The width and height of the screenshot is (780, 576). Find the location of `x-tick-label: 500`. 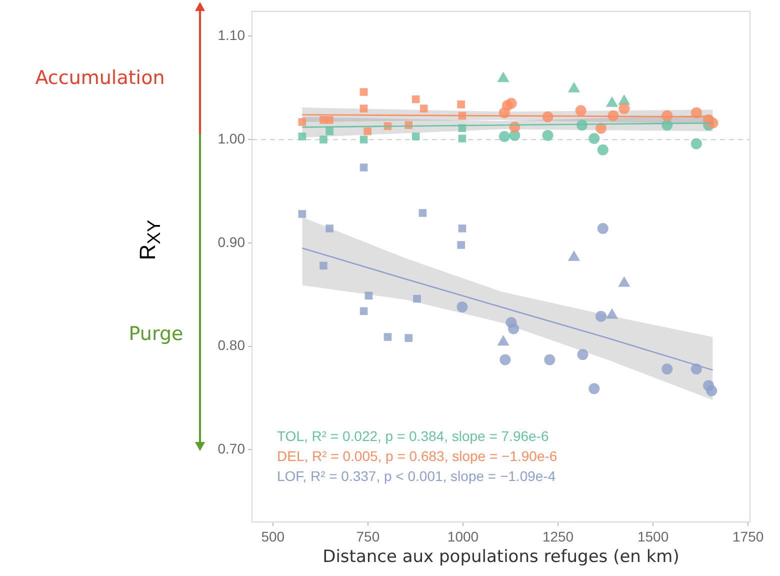

x-tick-label: 500 is located at coordinates (273, 536).